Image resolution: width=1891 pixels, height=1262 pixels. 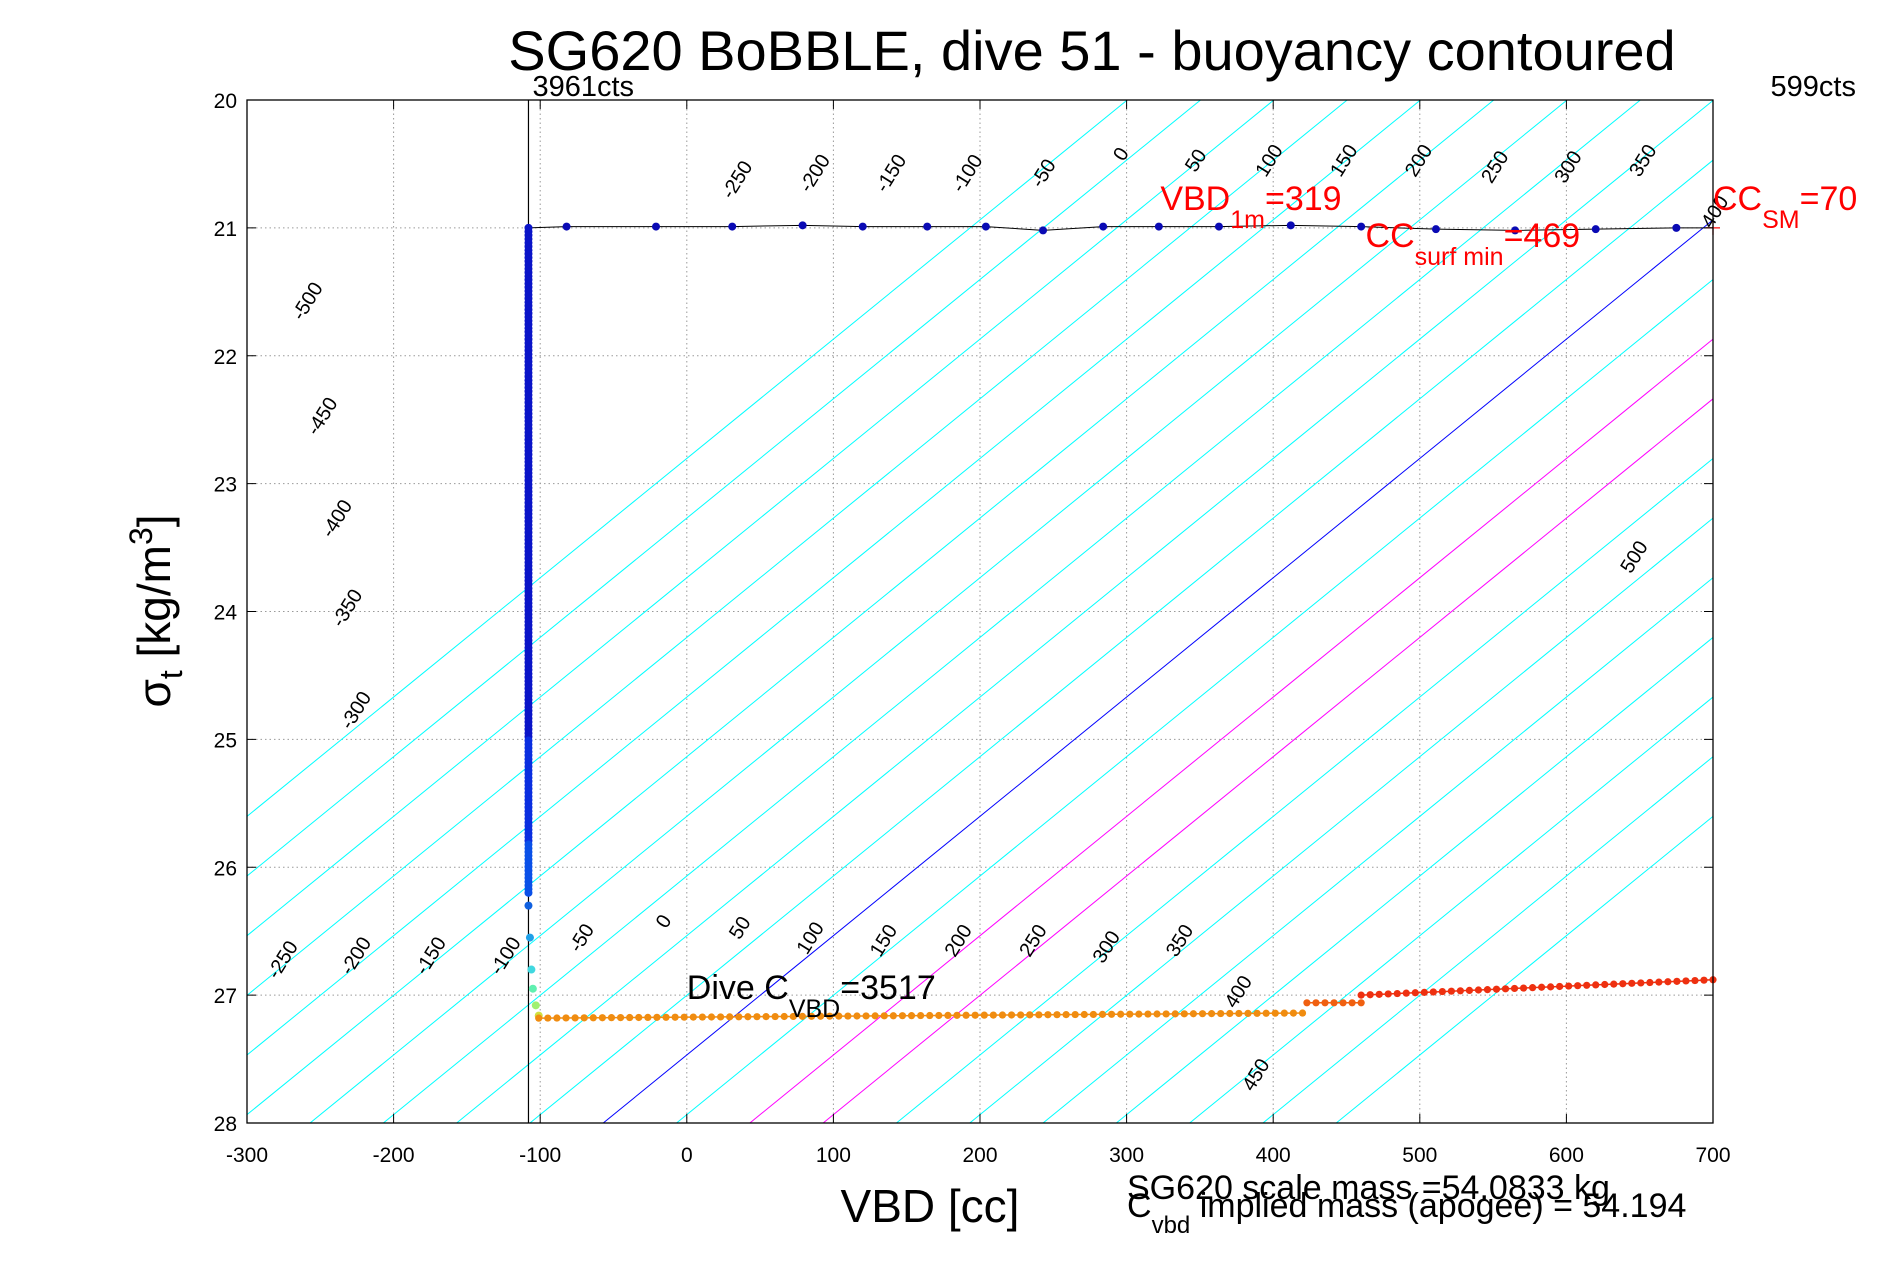 I want to click on y-axis-label: σt [kg/m3], so click(x=156, y=610).